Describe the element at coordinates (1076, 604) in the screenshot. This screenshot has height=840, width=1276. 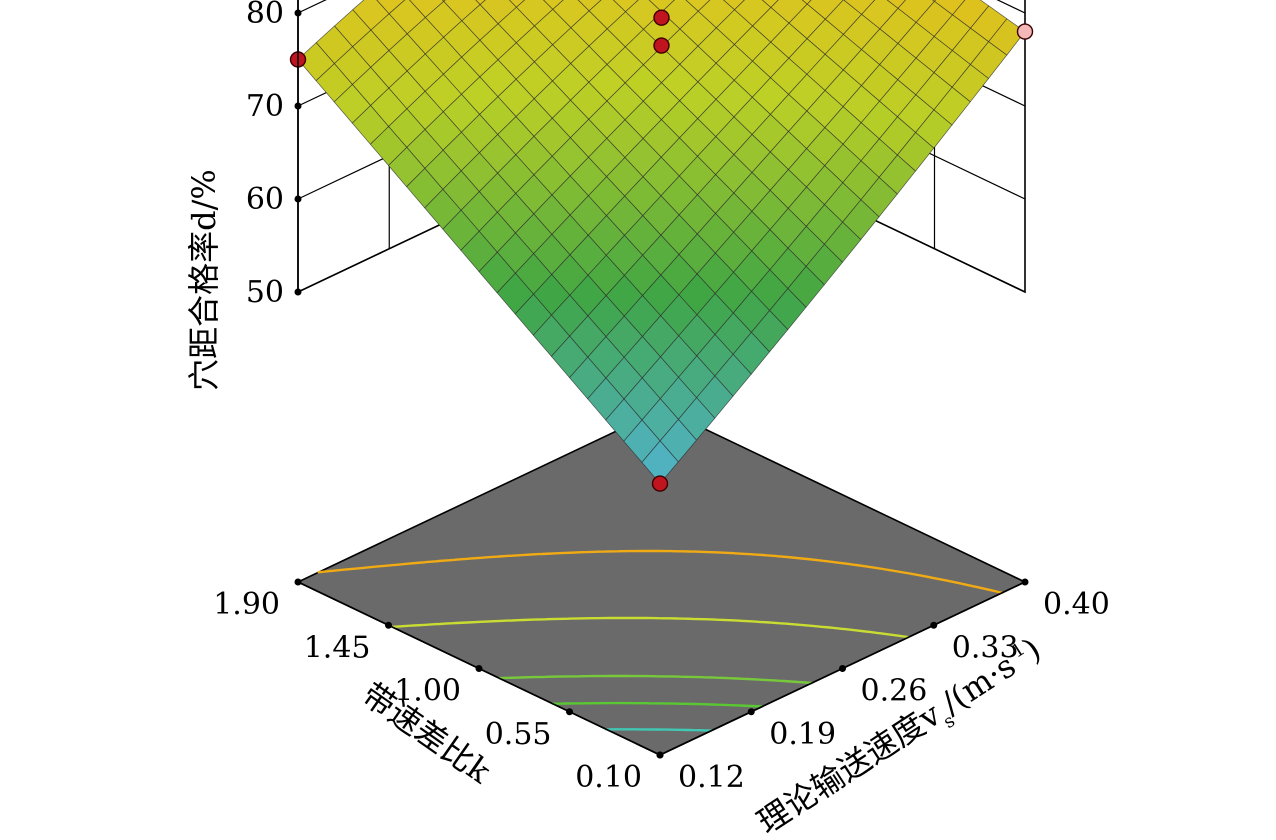
I see `x-tick-label: 0.40` at that location.